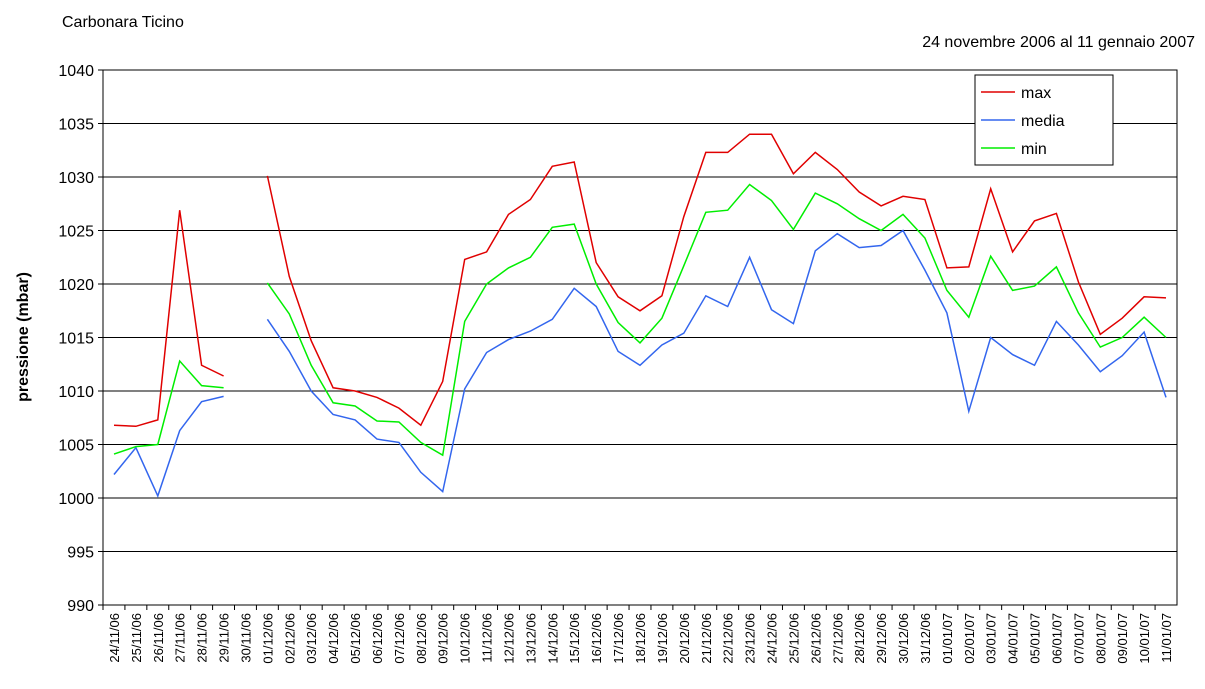 The width and height of the screenshot is (1205, 689). Describe the element at coordinates (1043, 121) in the screenshot. I see `legend-label: media` at that location.